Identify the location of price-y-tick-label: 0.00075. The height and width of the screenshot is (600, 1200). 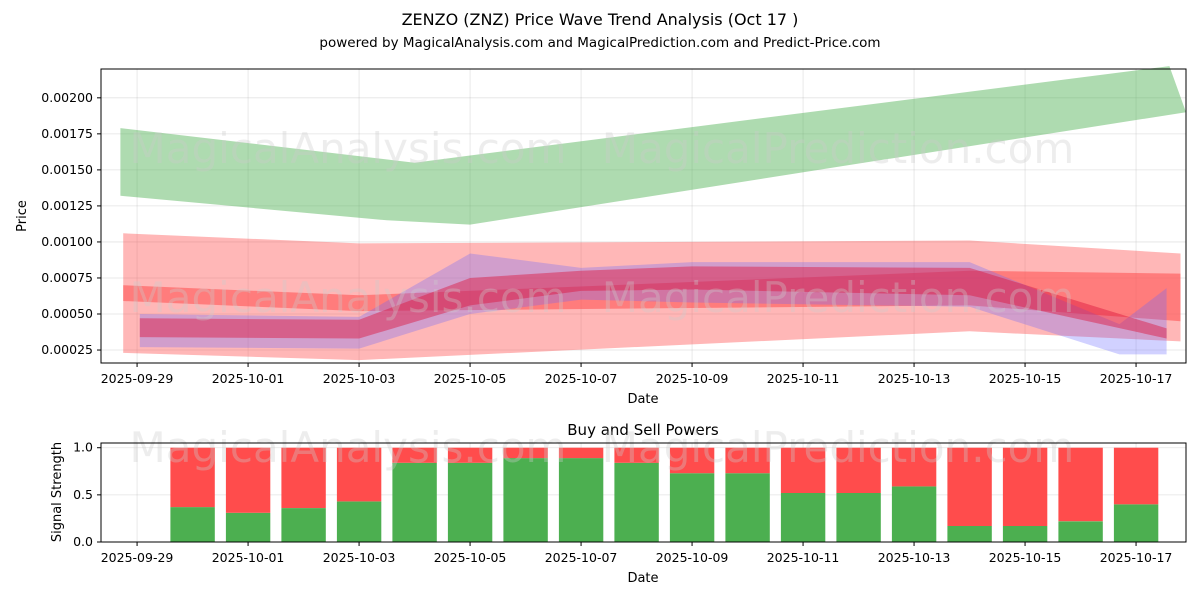
(67, 277).